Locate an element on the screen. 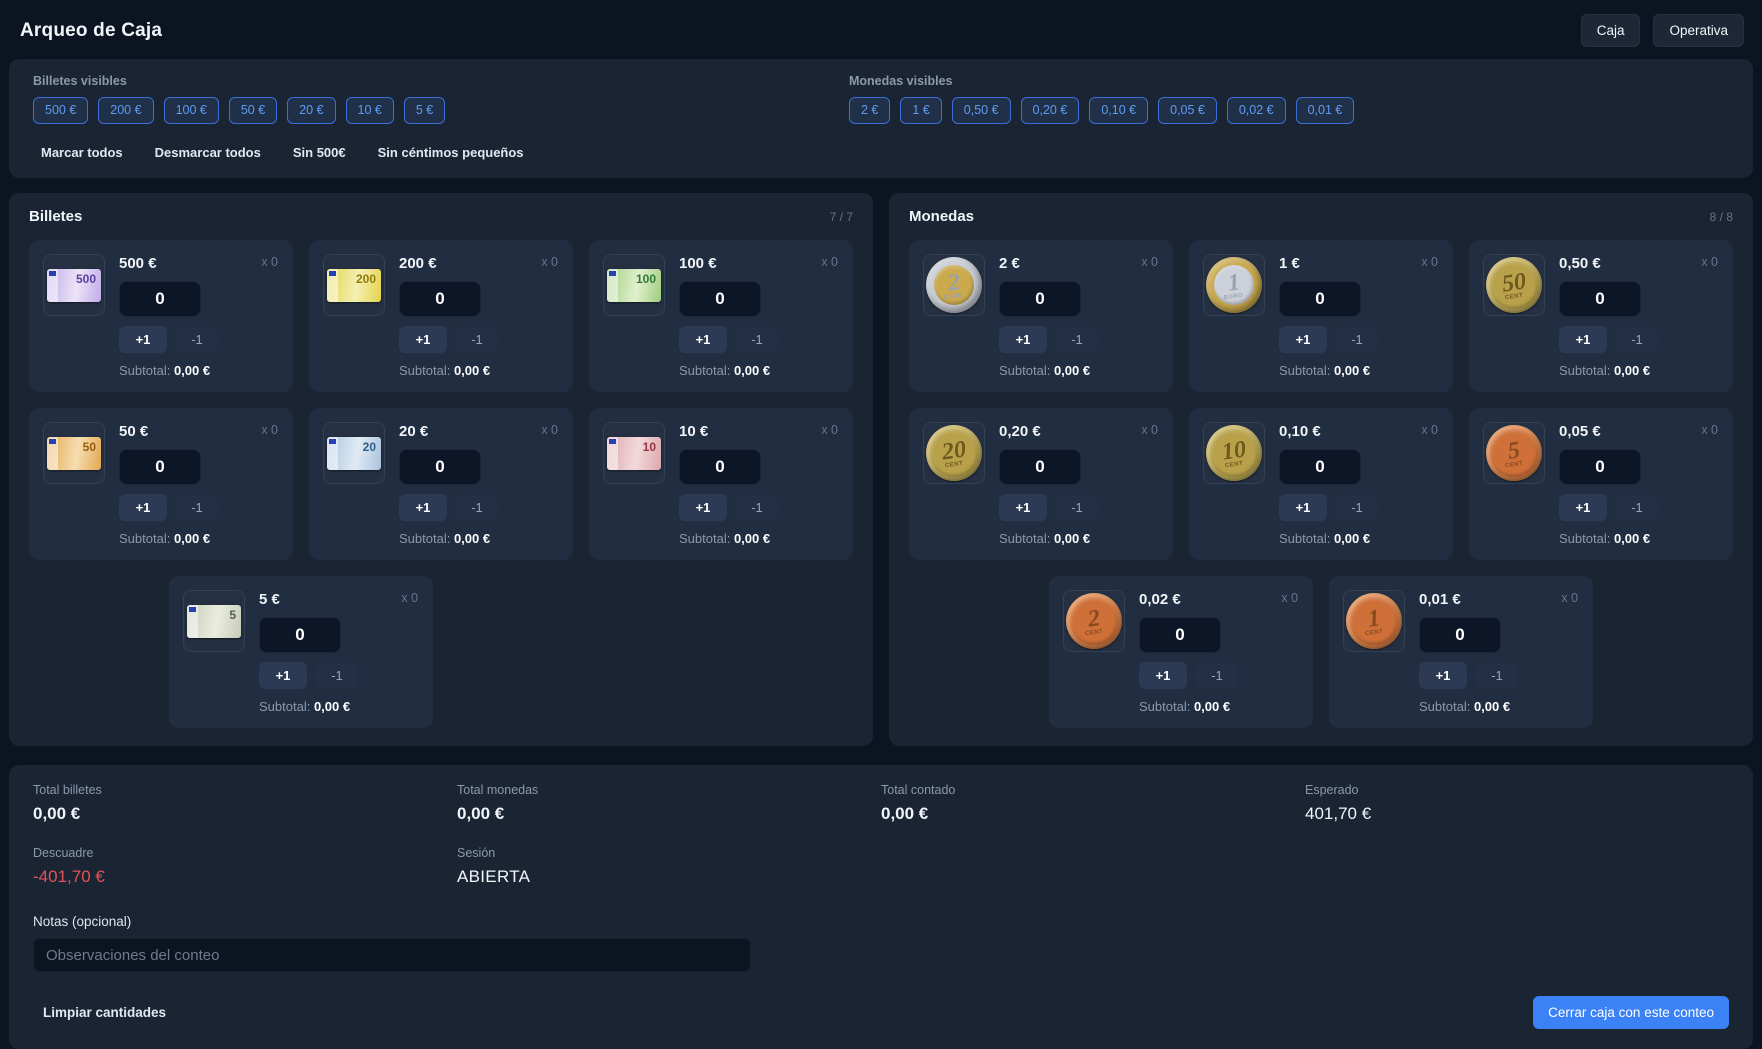 This screenshot has width=1762, height=1049. coin-chip-0-10: 0,10 € is located at coordinates (1119, 110).